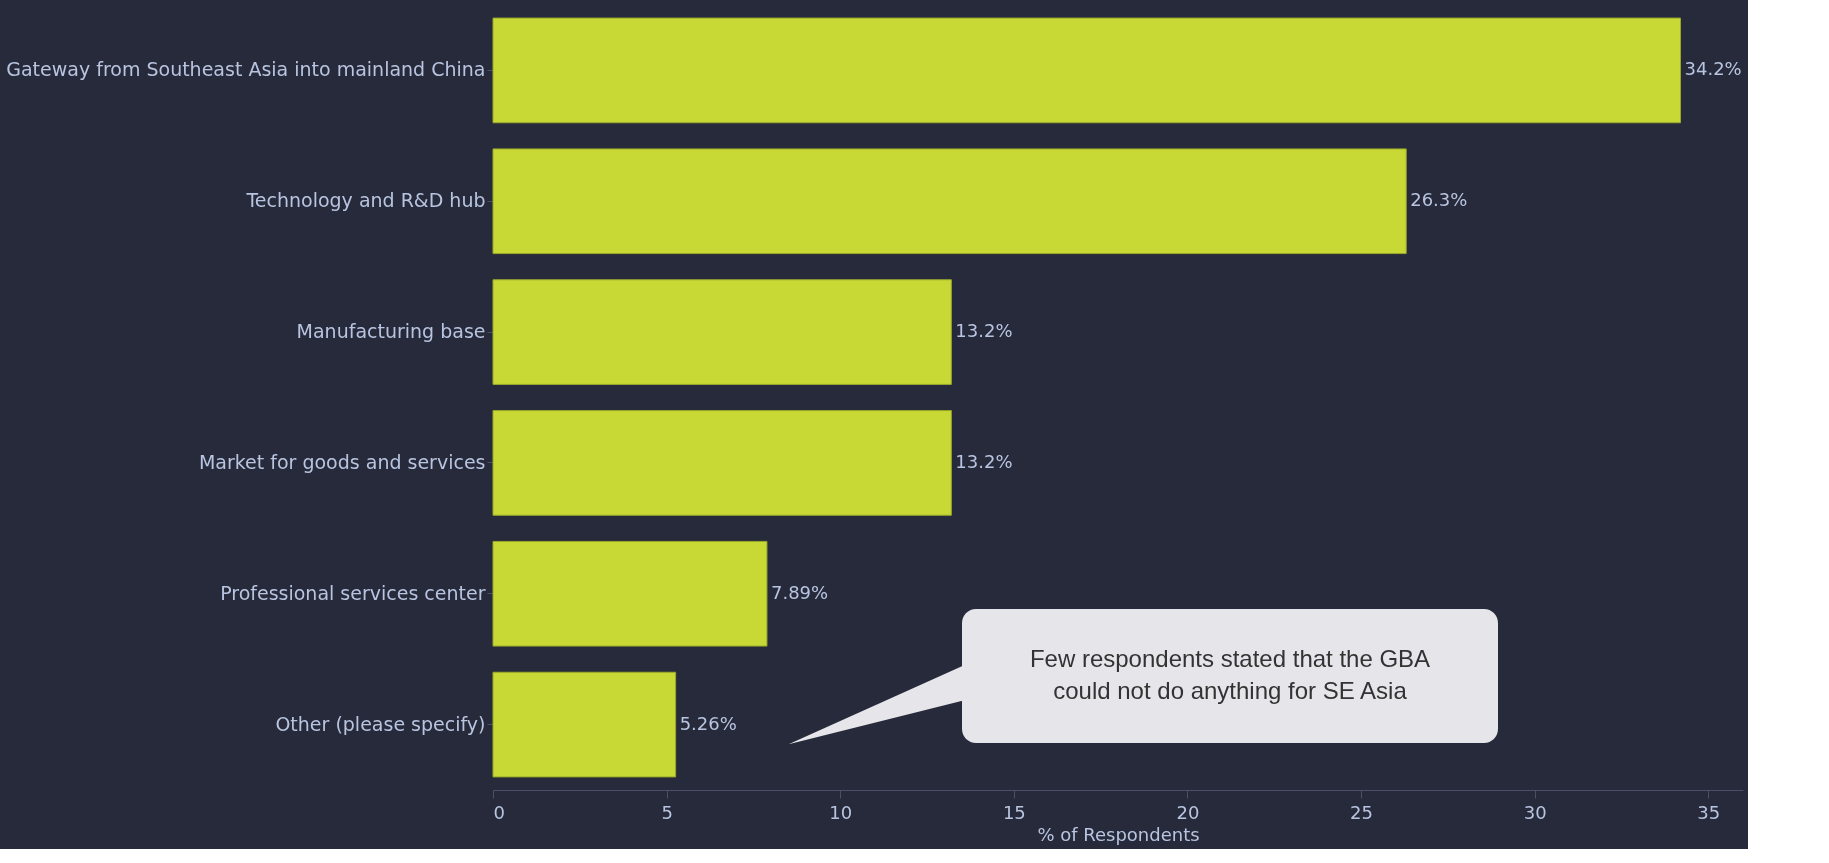 The width and height of the screenshot is (1829, 863). What do you see at coordinates (380, 723) in the screenshot?
I see `y-tick-label: Other (please specify)` at bounding box center [380, 723].